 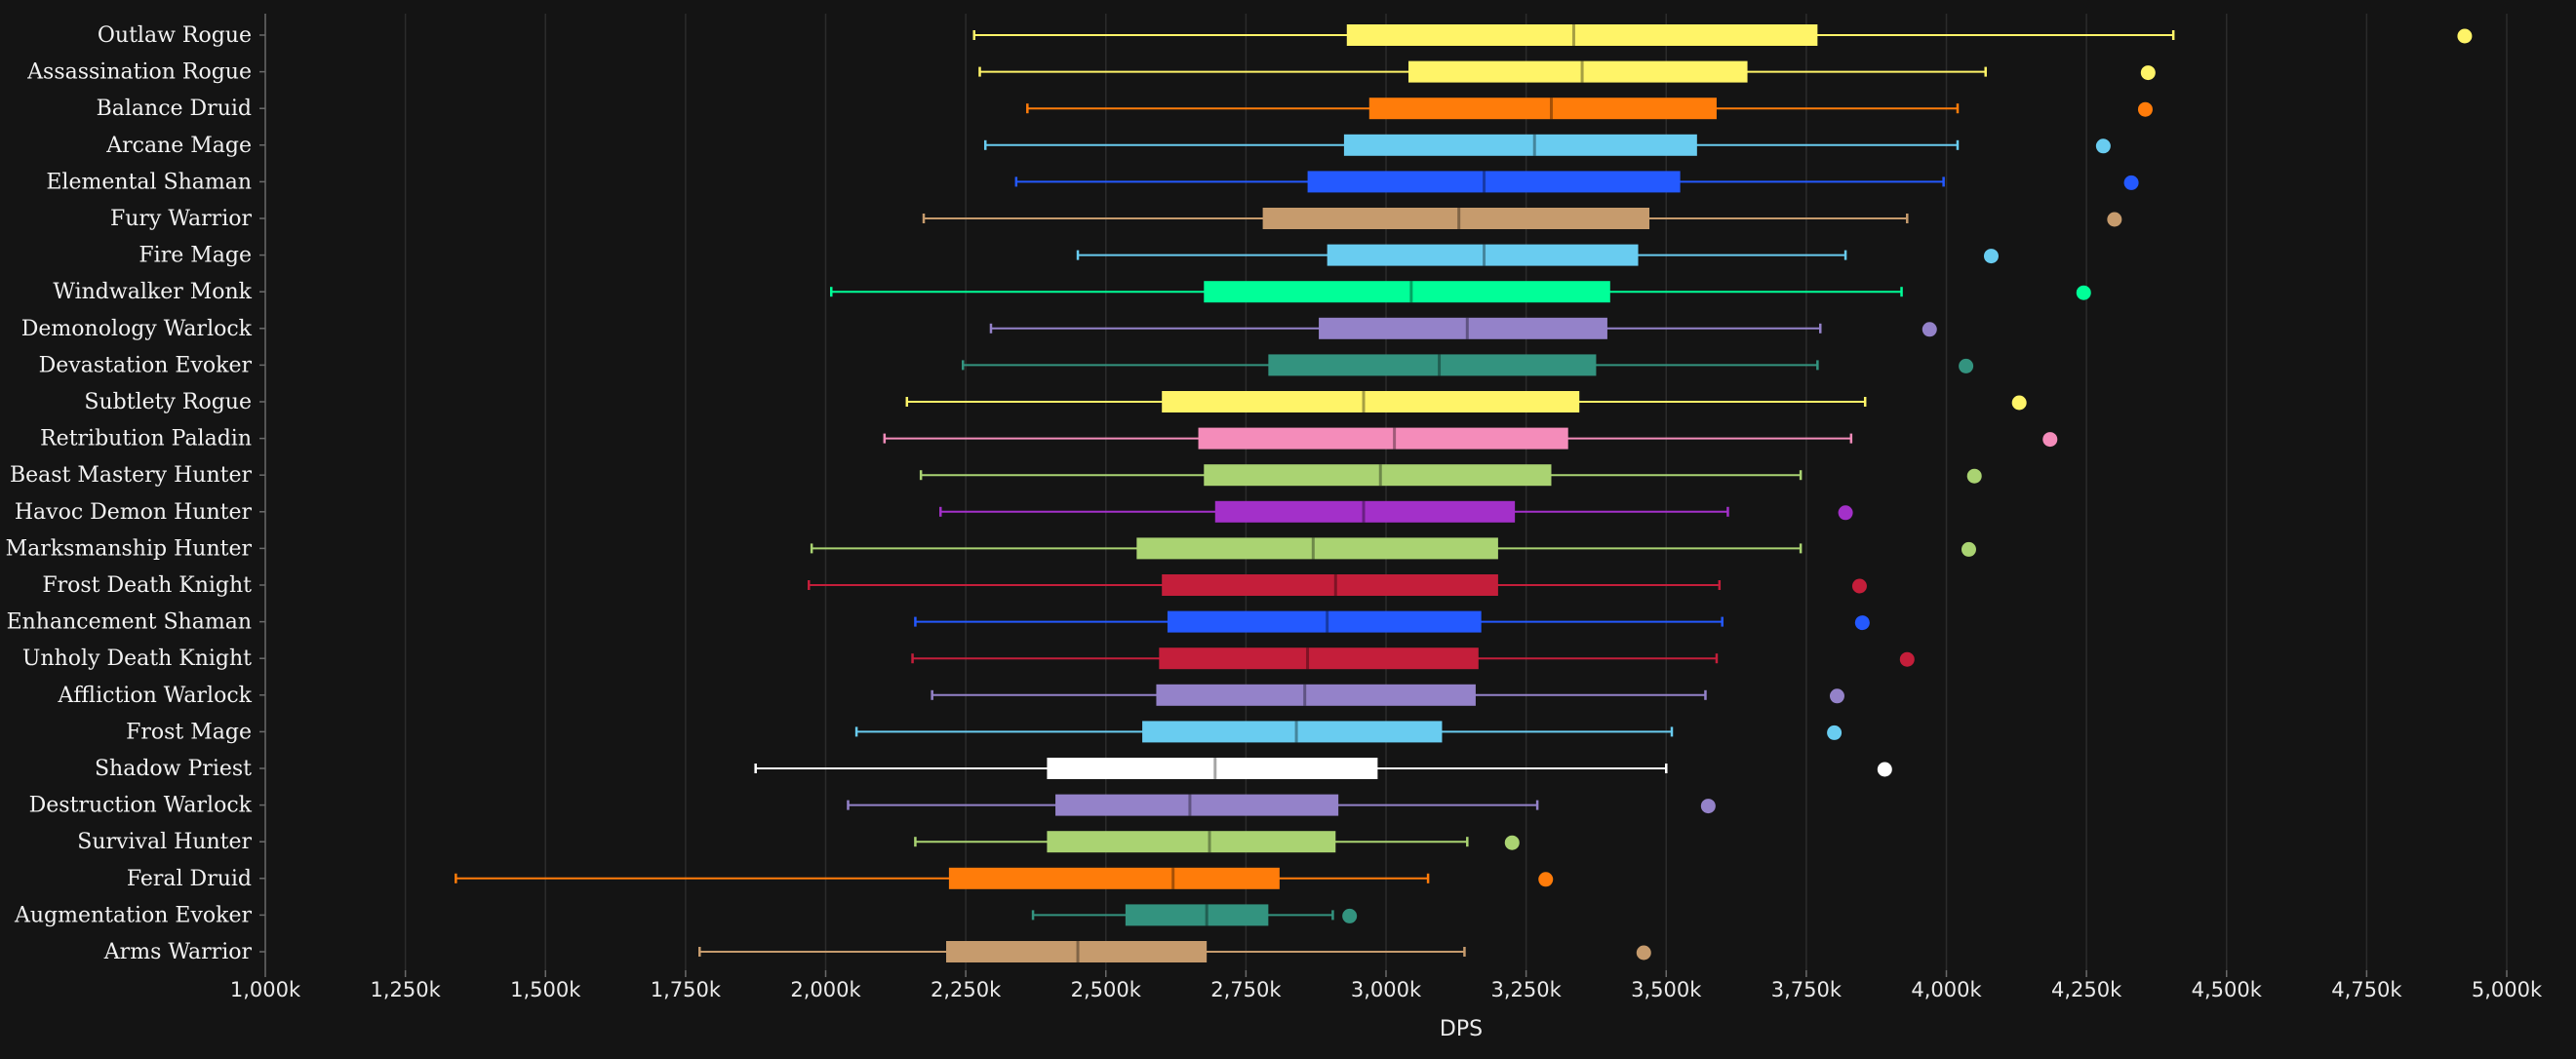 I want to click on category-label: Frost Mage, so click(x=189, y=732).